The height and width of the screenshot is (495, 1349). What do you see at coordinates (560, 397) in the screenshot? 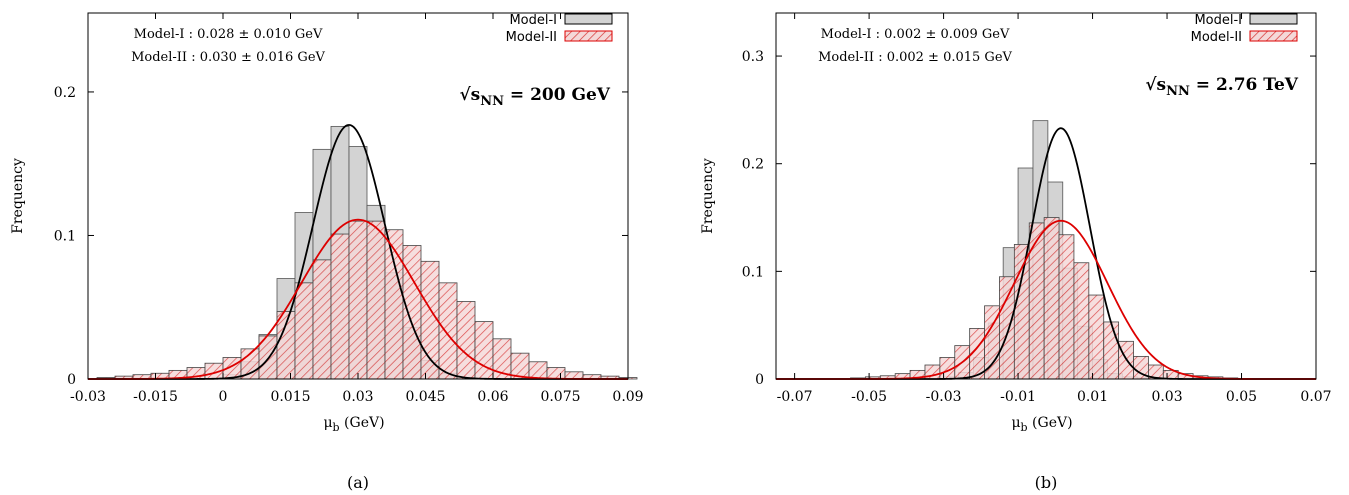
I see `x-tick-label-7: 0.075` at bounding box center [560, 397].